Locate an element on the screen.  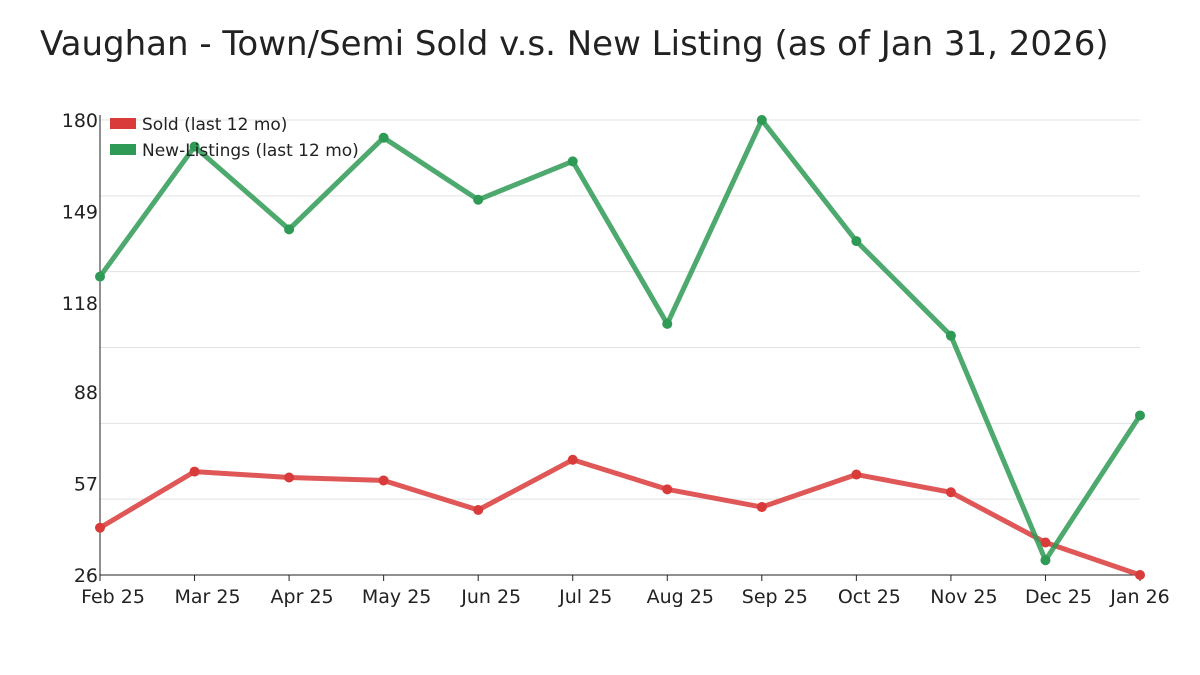
x-tick-label: Jan 26 is located at coordinates (1139, 597).